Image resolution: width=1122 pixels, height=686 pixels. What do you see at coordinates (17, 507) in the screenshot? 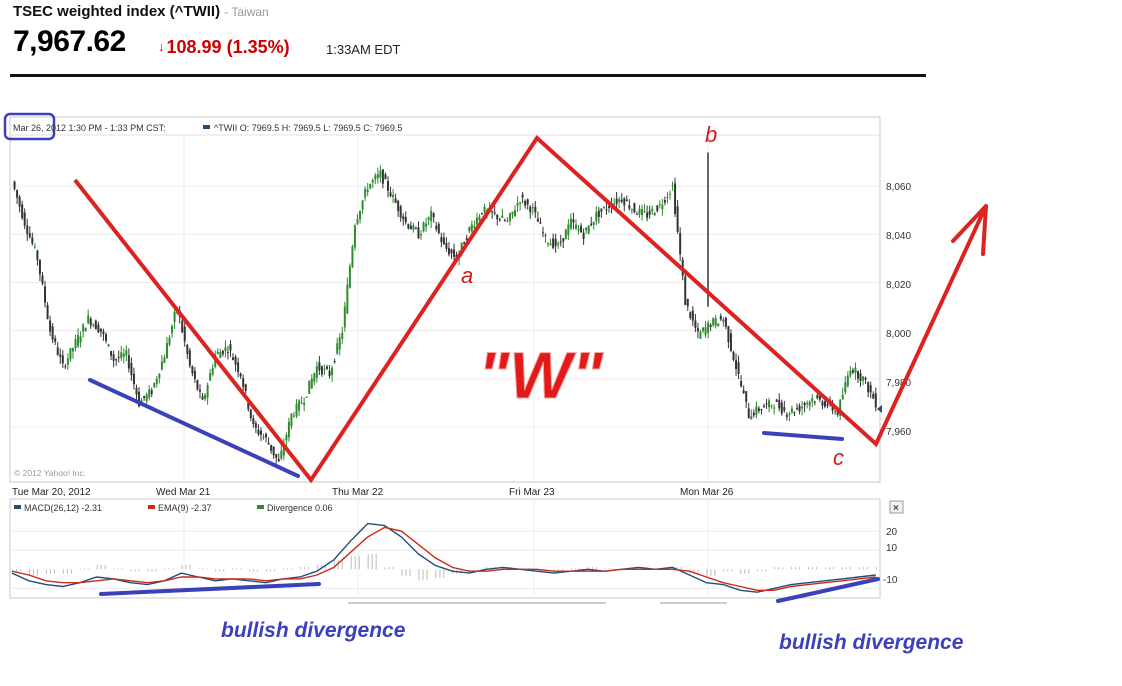
I see `macd-swatch` at bounding box center [17, 507].